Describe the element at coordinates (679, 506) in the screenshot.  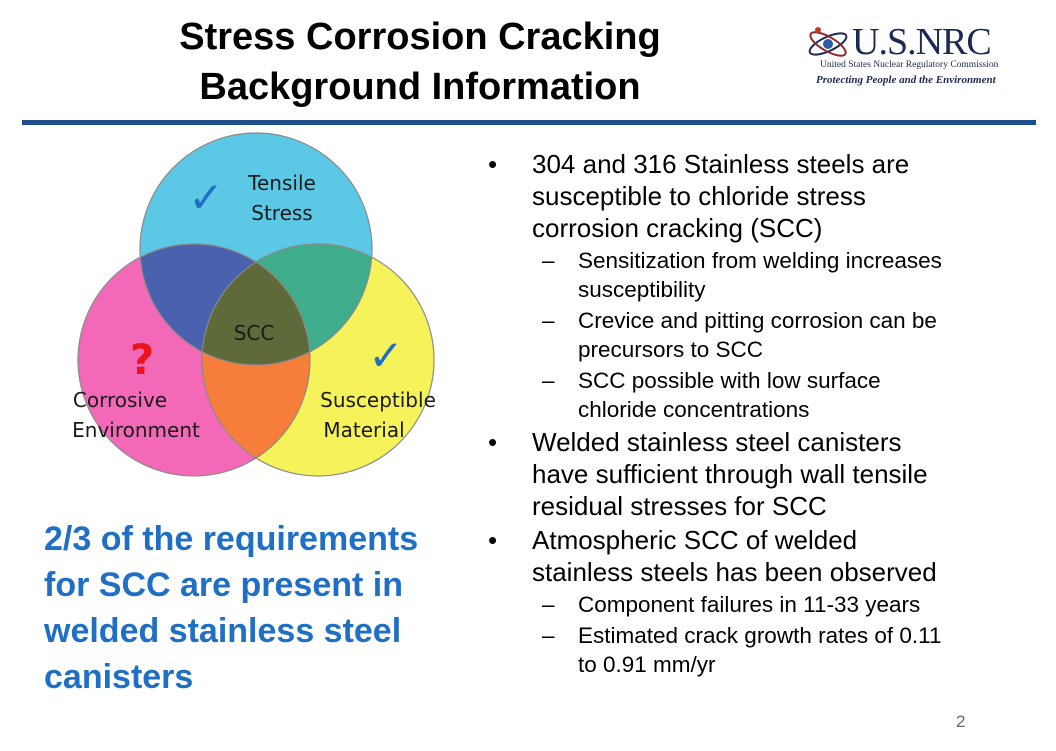
I see `bullet-text-line: residual stresses for SCC` at that location.